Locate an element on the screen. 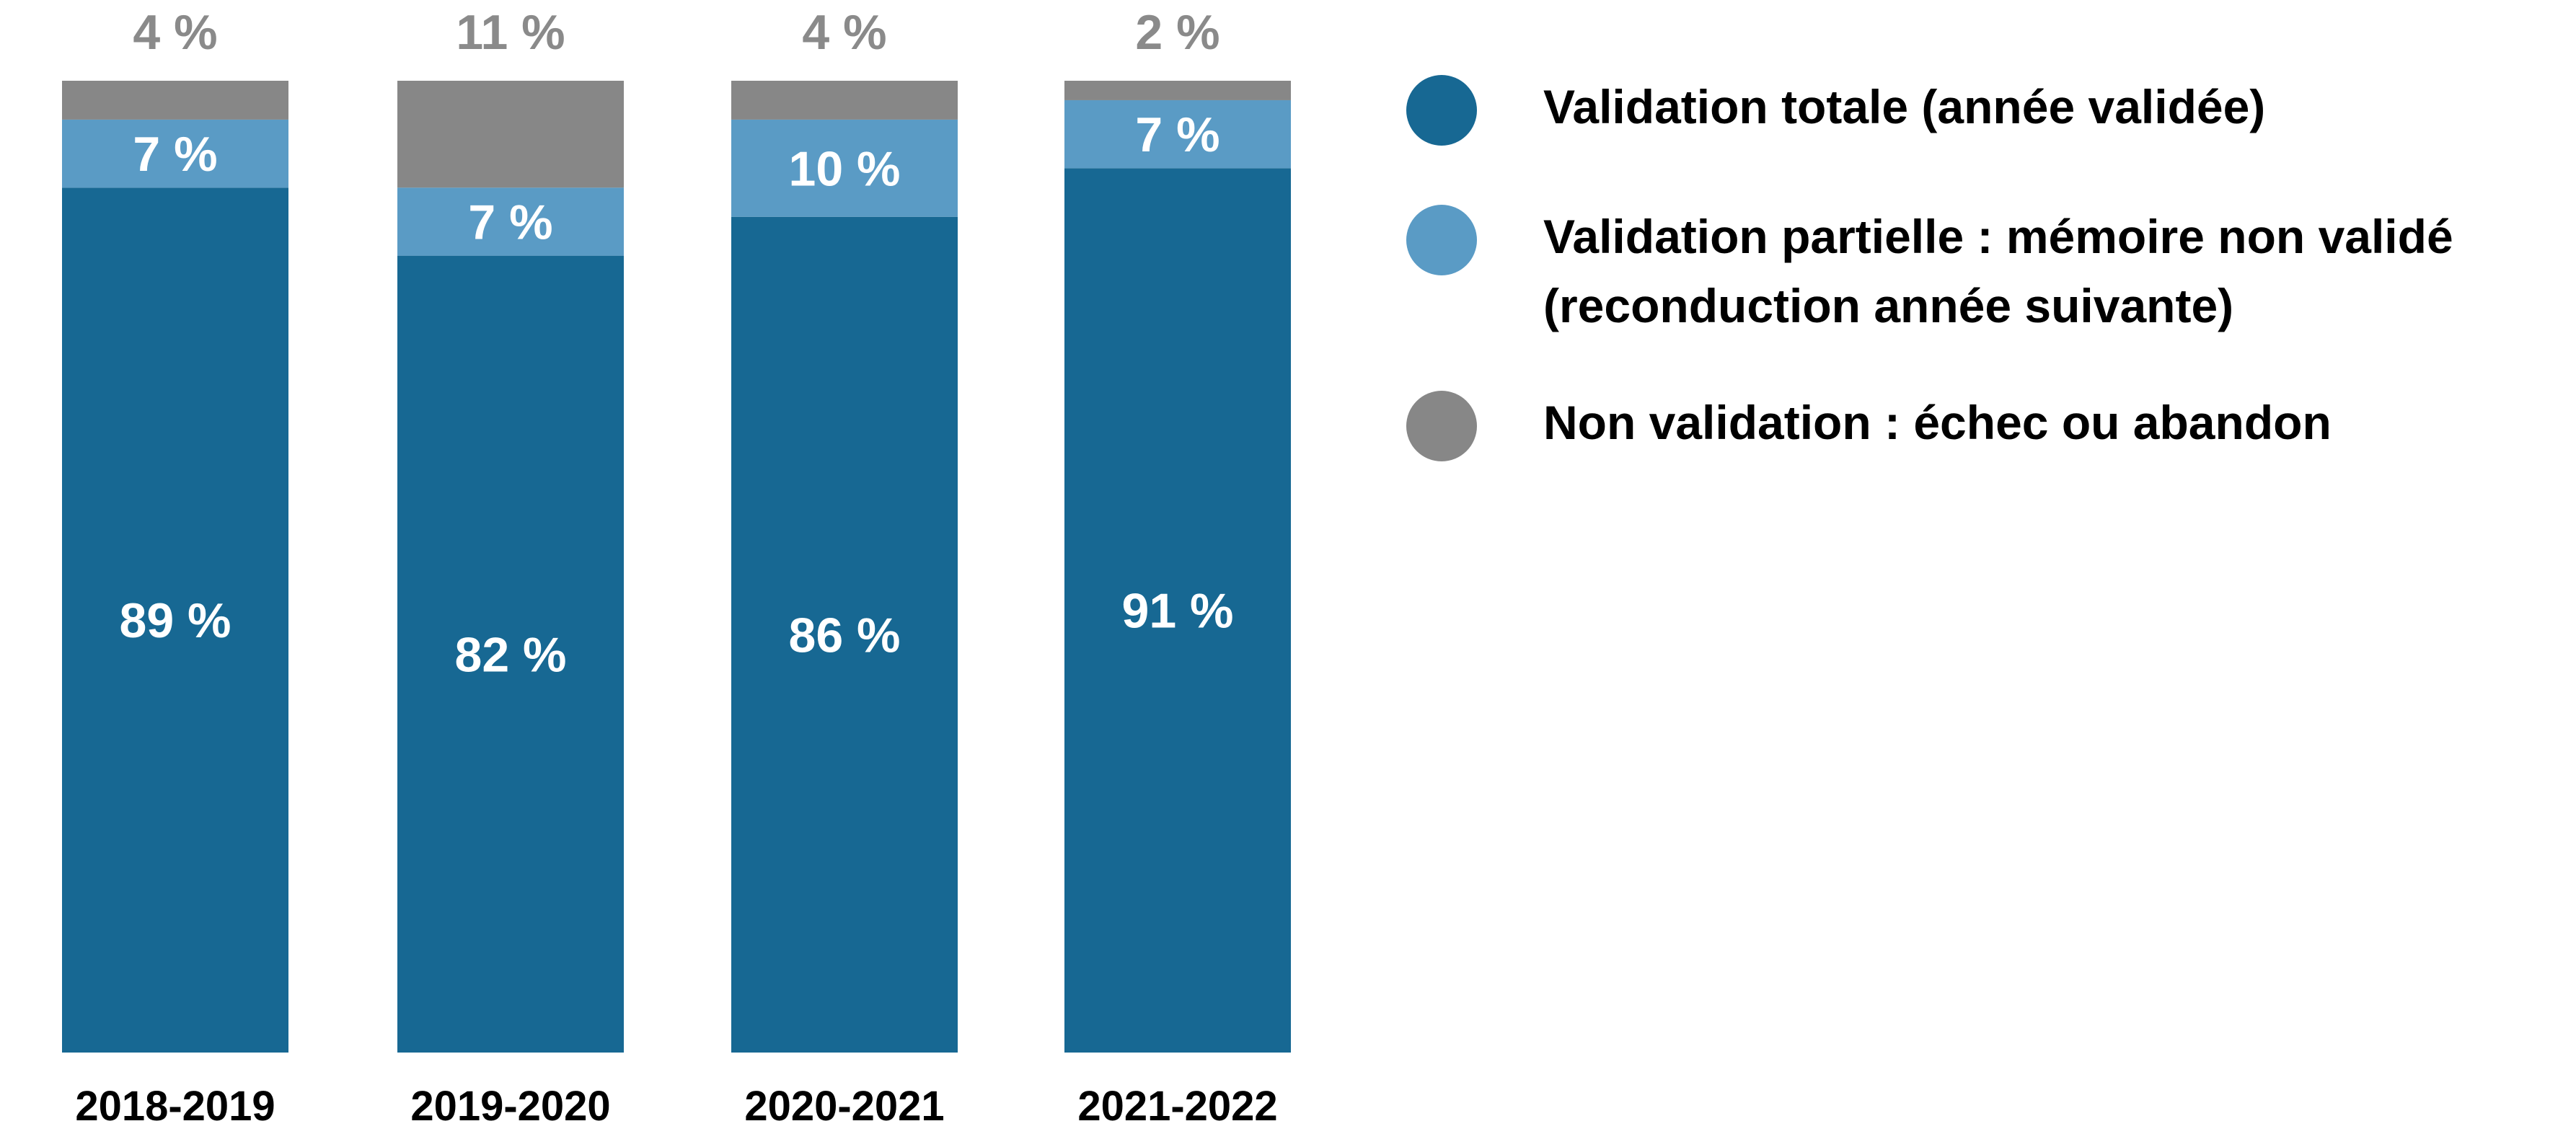  legend-item-non-validation: Non validation : échec ou abandon is located at coordinates (1983, 424).